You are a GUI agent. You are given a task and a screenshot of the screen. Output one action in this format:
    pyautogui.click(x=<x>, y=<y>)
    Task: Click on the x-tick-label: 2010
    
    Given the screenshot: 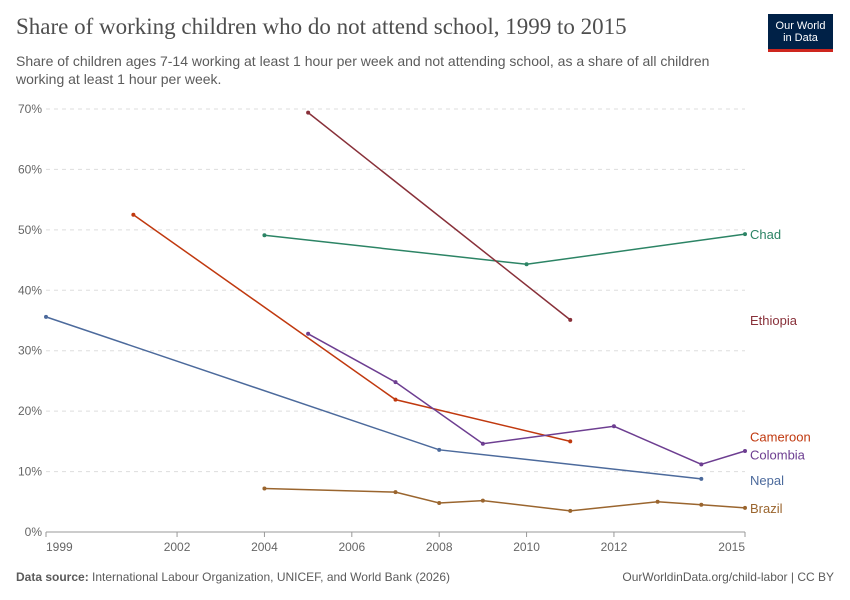 What is the action you would take?
    pyautogui.click(x=526, y=547)
    